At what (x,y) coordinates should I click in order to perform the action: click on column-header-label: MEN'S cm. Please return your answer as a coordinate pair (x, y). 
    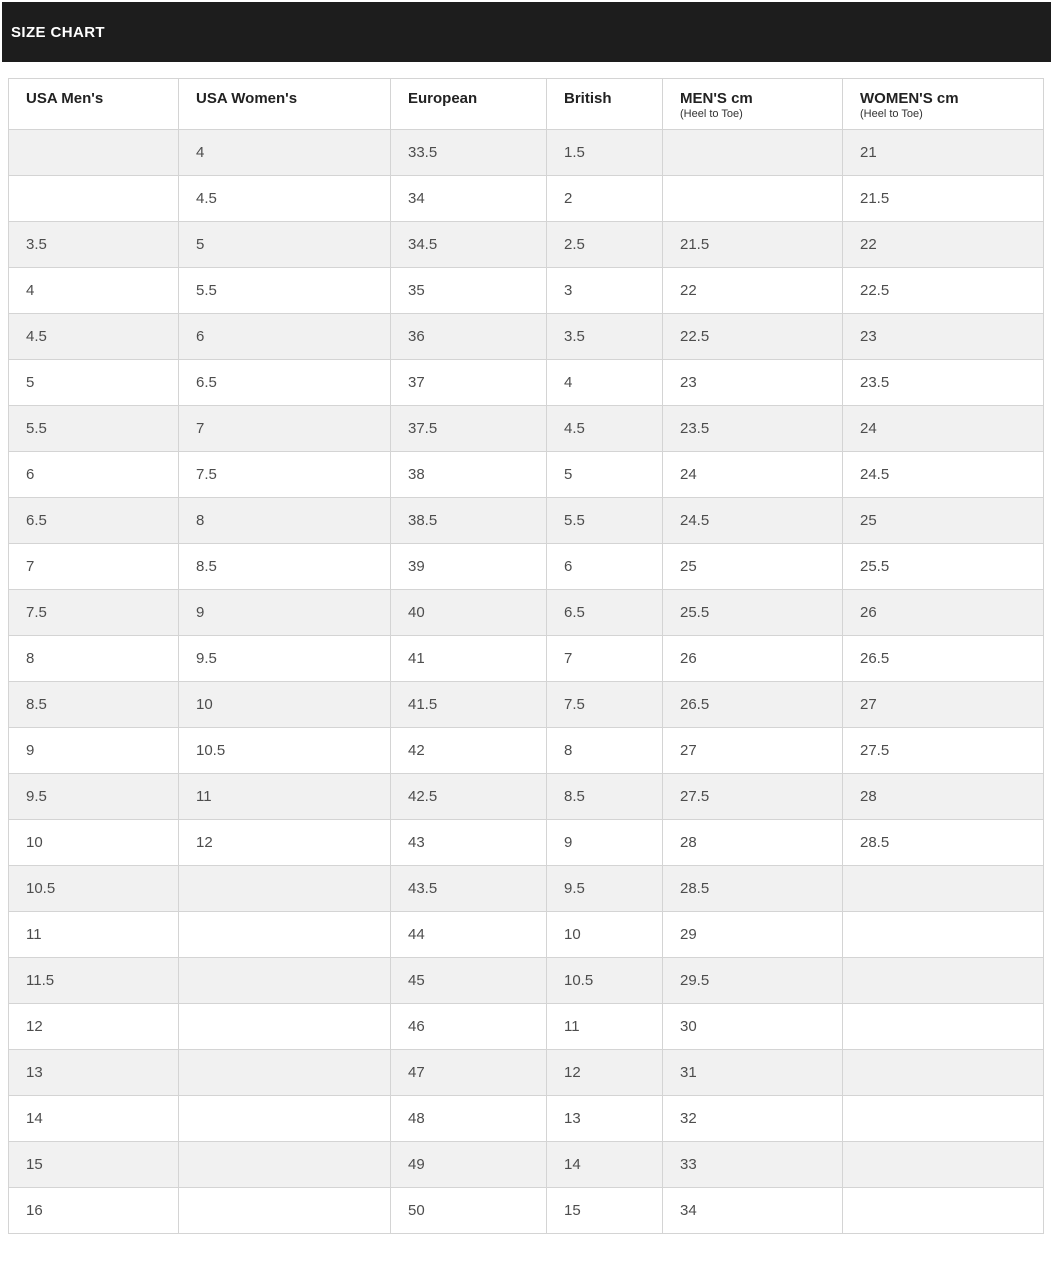
    Looking at the image, I should click on (716, 98).